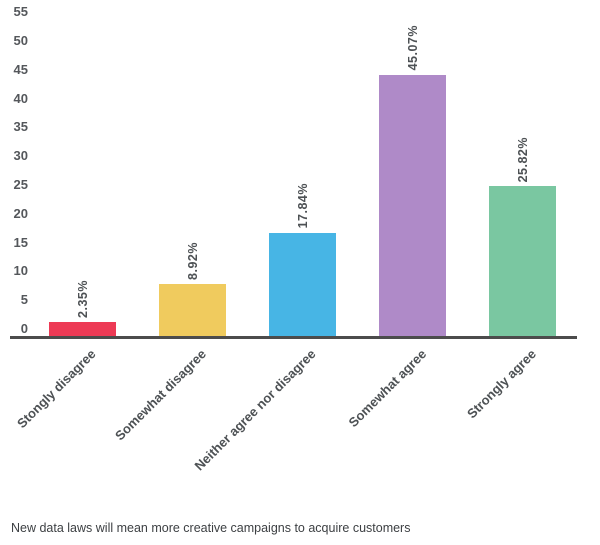  What do you see at coordinates (20, 213) in the screenshot?
I see `y-axis-tick-label: 20` at bounding box center [20, 213].